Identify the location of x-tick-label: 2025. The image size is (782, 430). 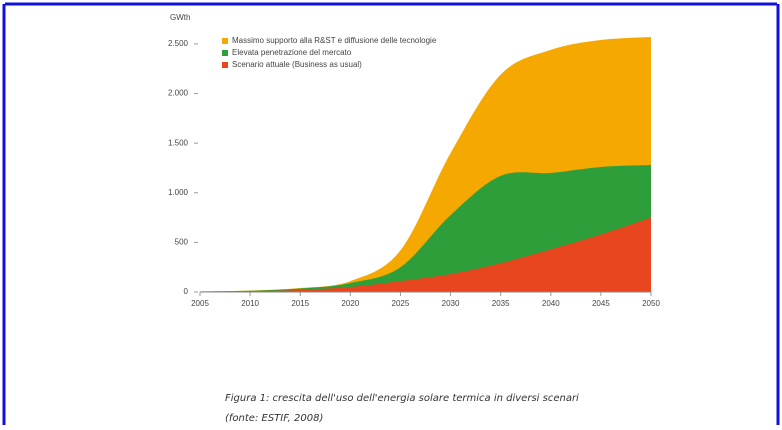
(401, 303).